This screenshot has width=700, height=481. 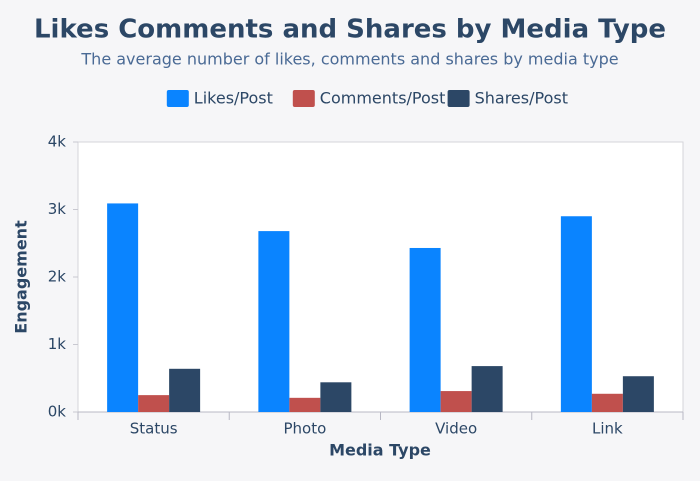 What do you see at coordinates (607, 429) in the screenshot?
I see `x-tick-label: Link` at bounding box center [607, 429].